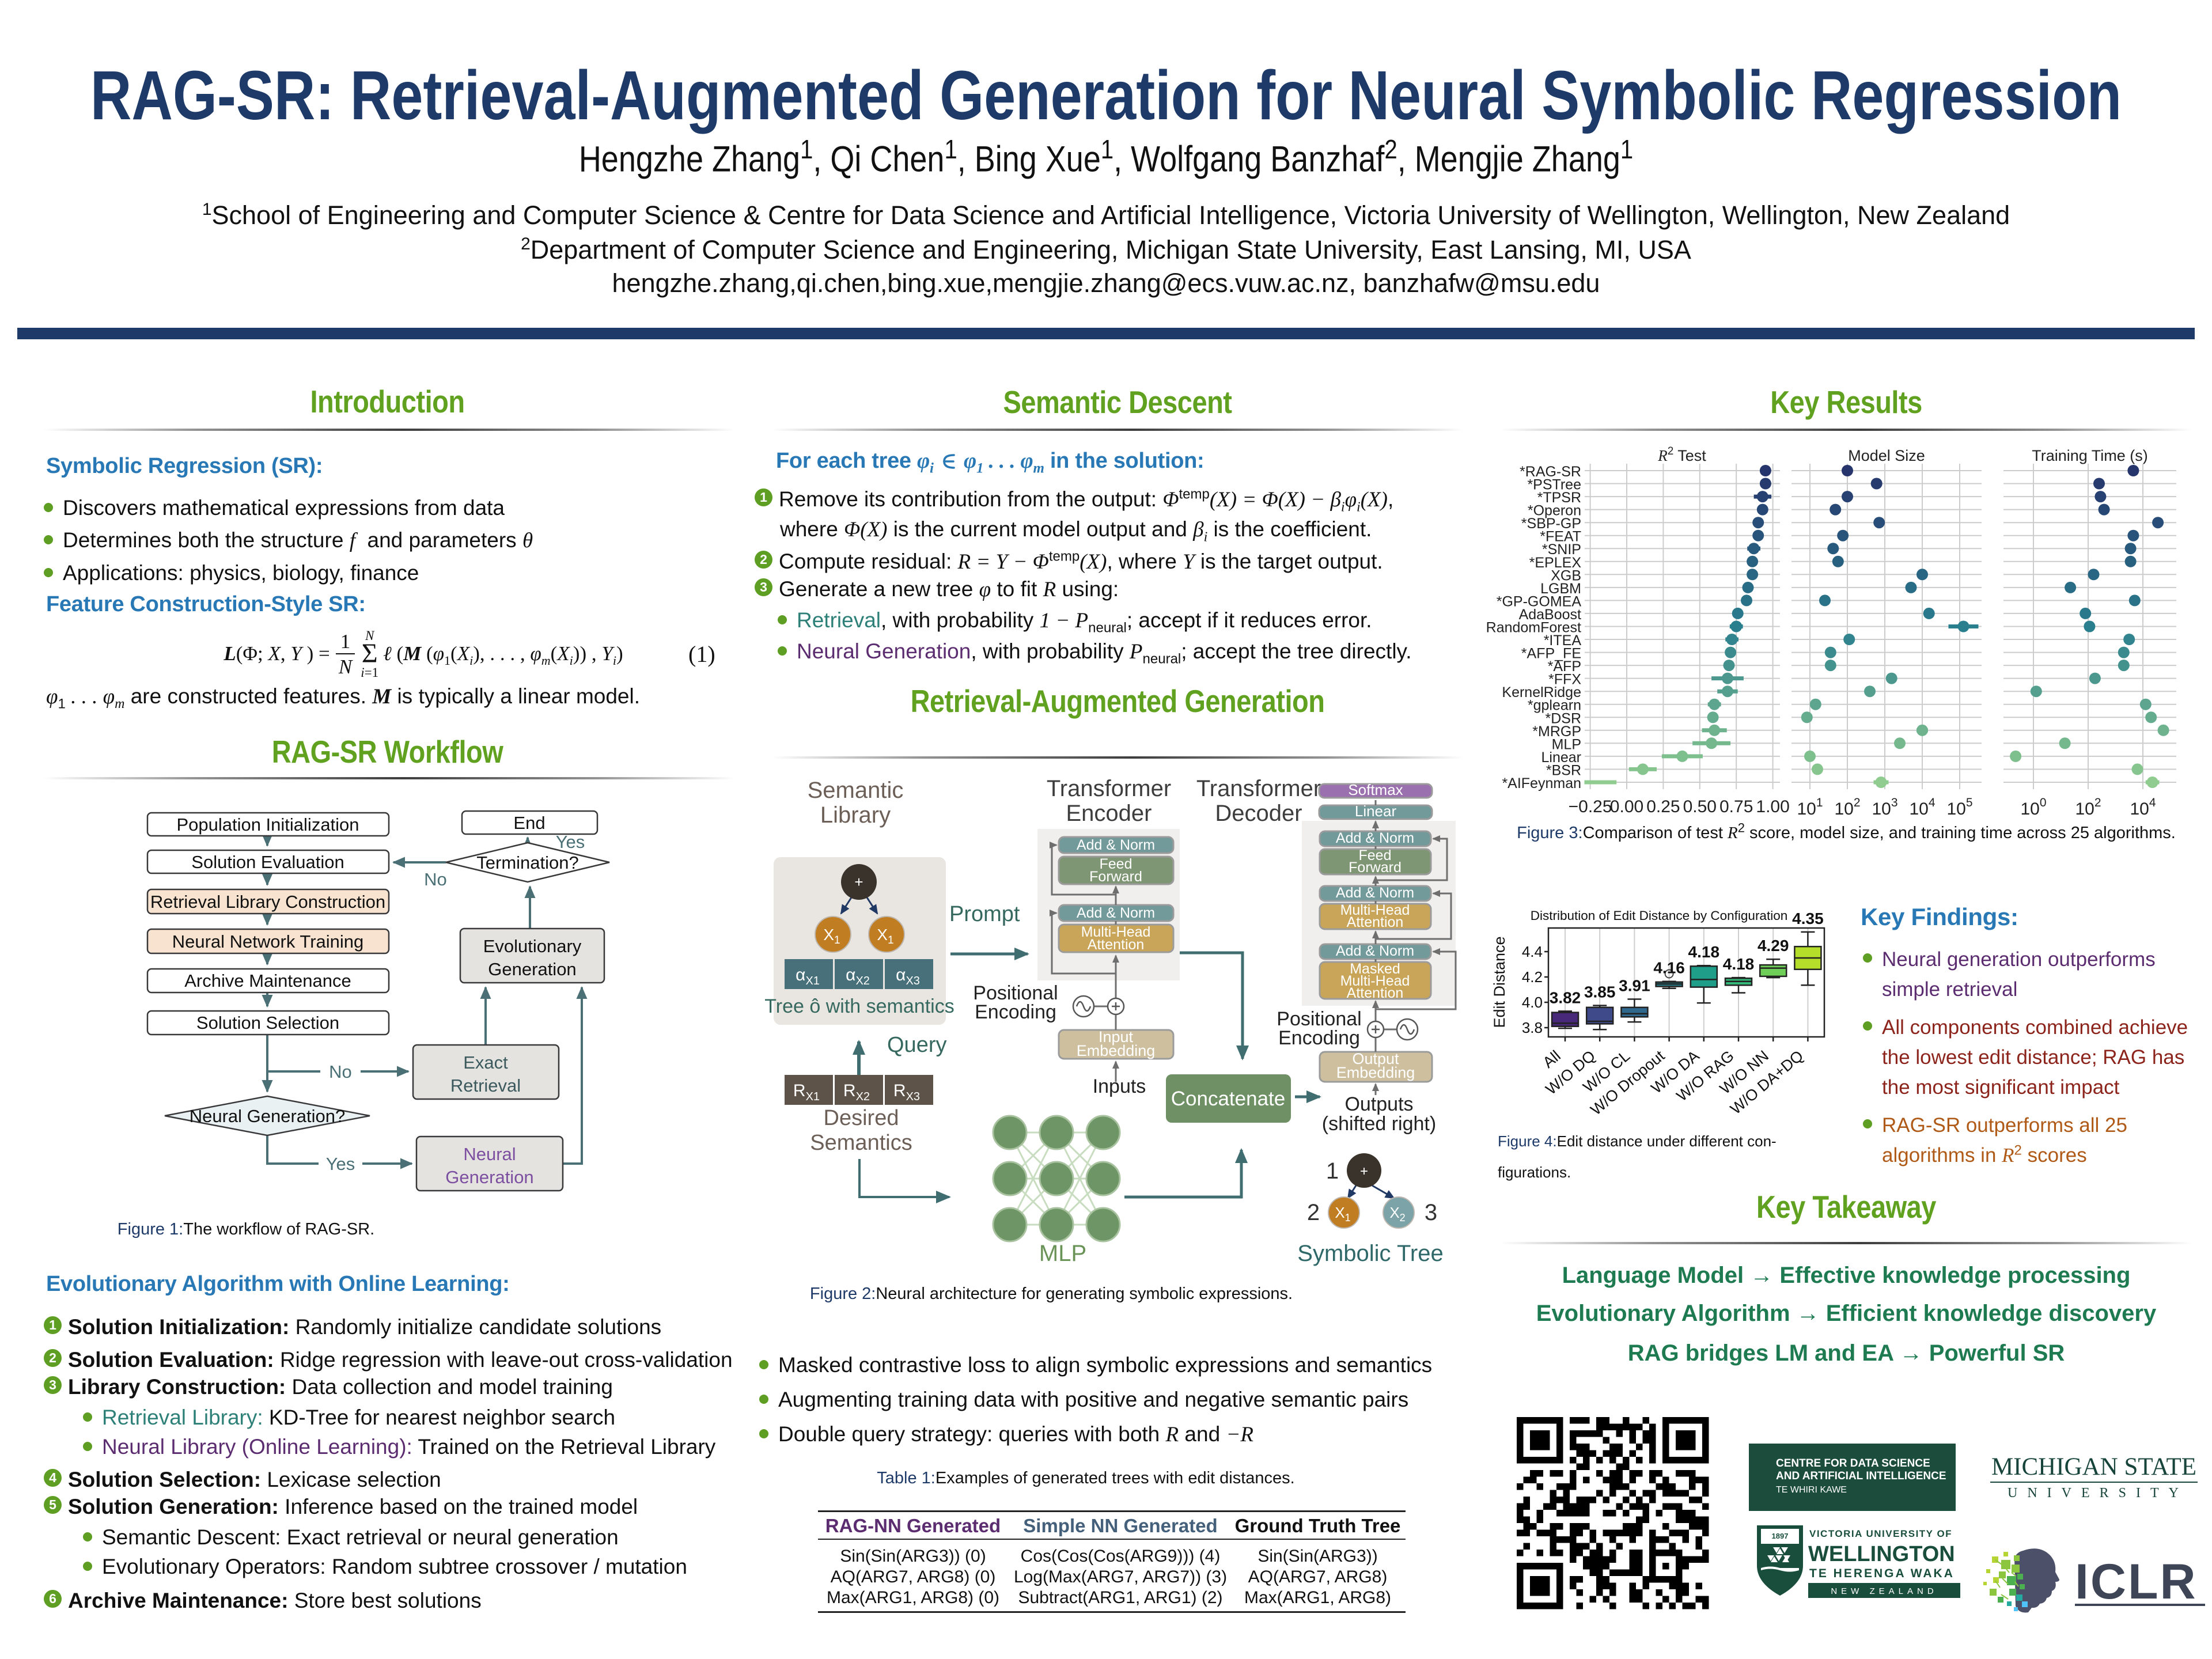  What do you see at coordinates (1700, 806) in the screenshot?
I see `svg-text: 0.50` at bounding box center [1700, 806].